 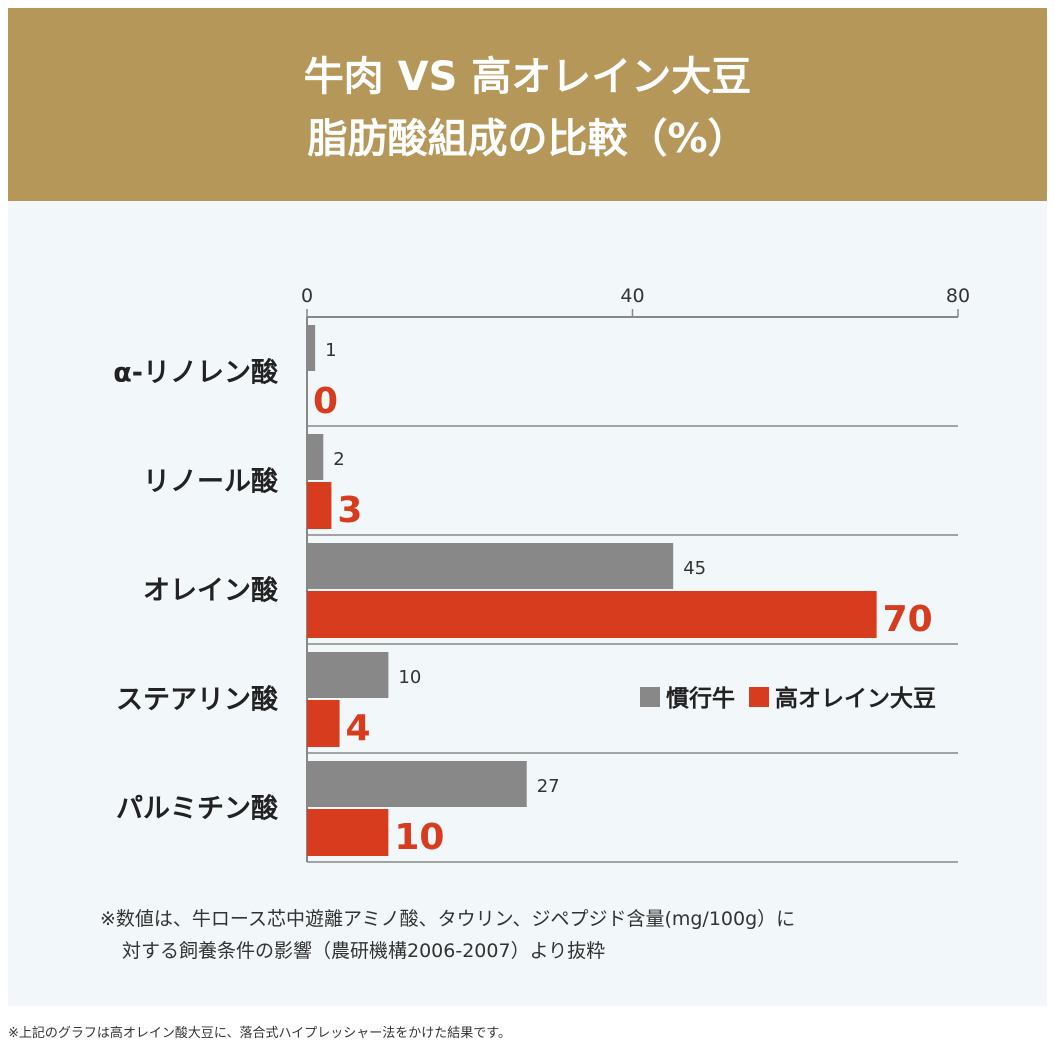 I want to click on category-label: オレイン酸, so click(x=211, y=591).